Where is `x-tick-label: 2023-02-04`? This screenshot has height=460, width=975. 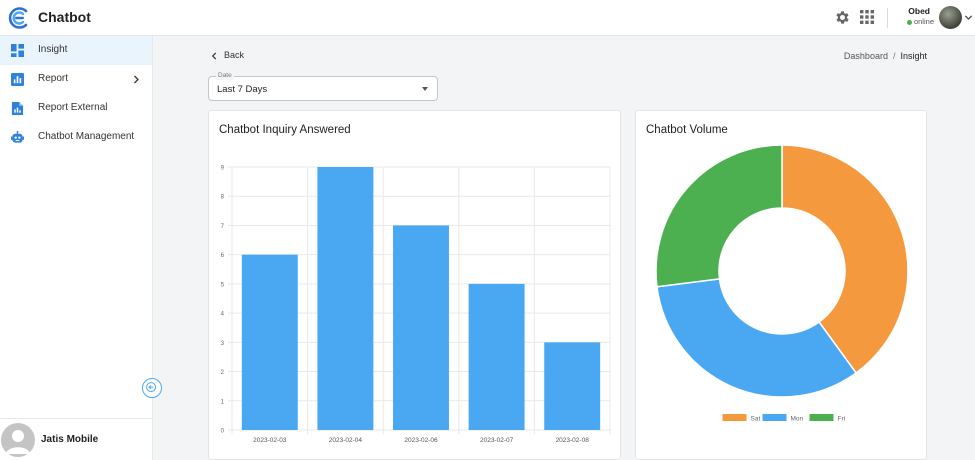
x-tick-label: 2023-02-04 is located at coordinates (346, 440).